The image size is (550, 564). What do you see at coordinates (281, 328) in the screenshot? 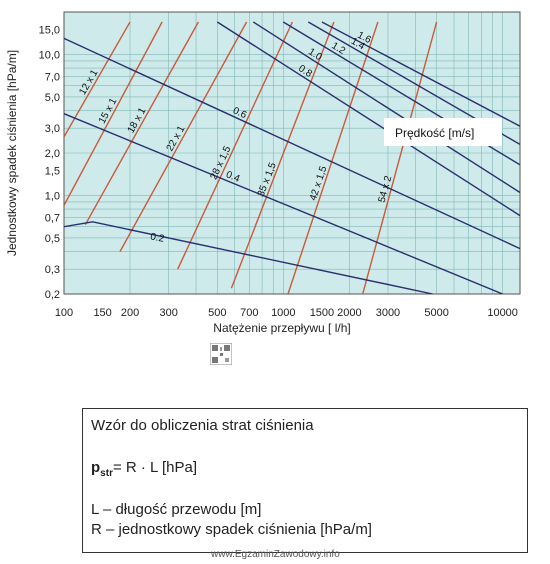
I see `x-axis-title: Natężenie przepływu [ l/h]` at bounding box center [281, 328].